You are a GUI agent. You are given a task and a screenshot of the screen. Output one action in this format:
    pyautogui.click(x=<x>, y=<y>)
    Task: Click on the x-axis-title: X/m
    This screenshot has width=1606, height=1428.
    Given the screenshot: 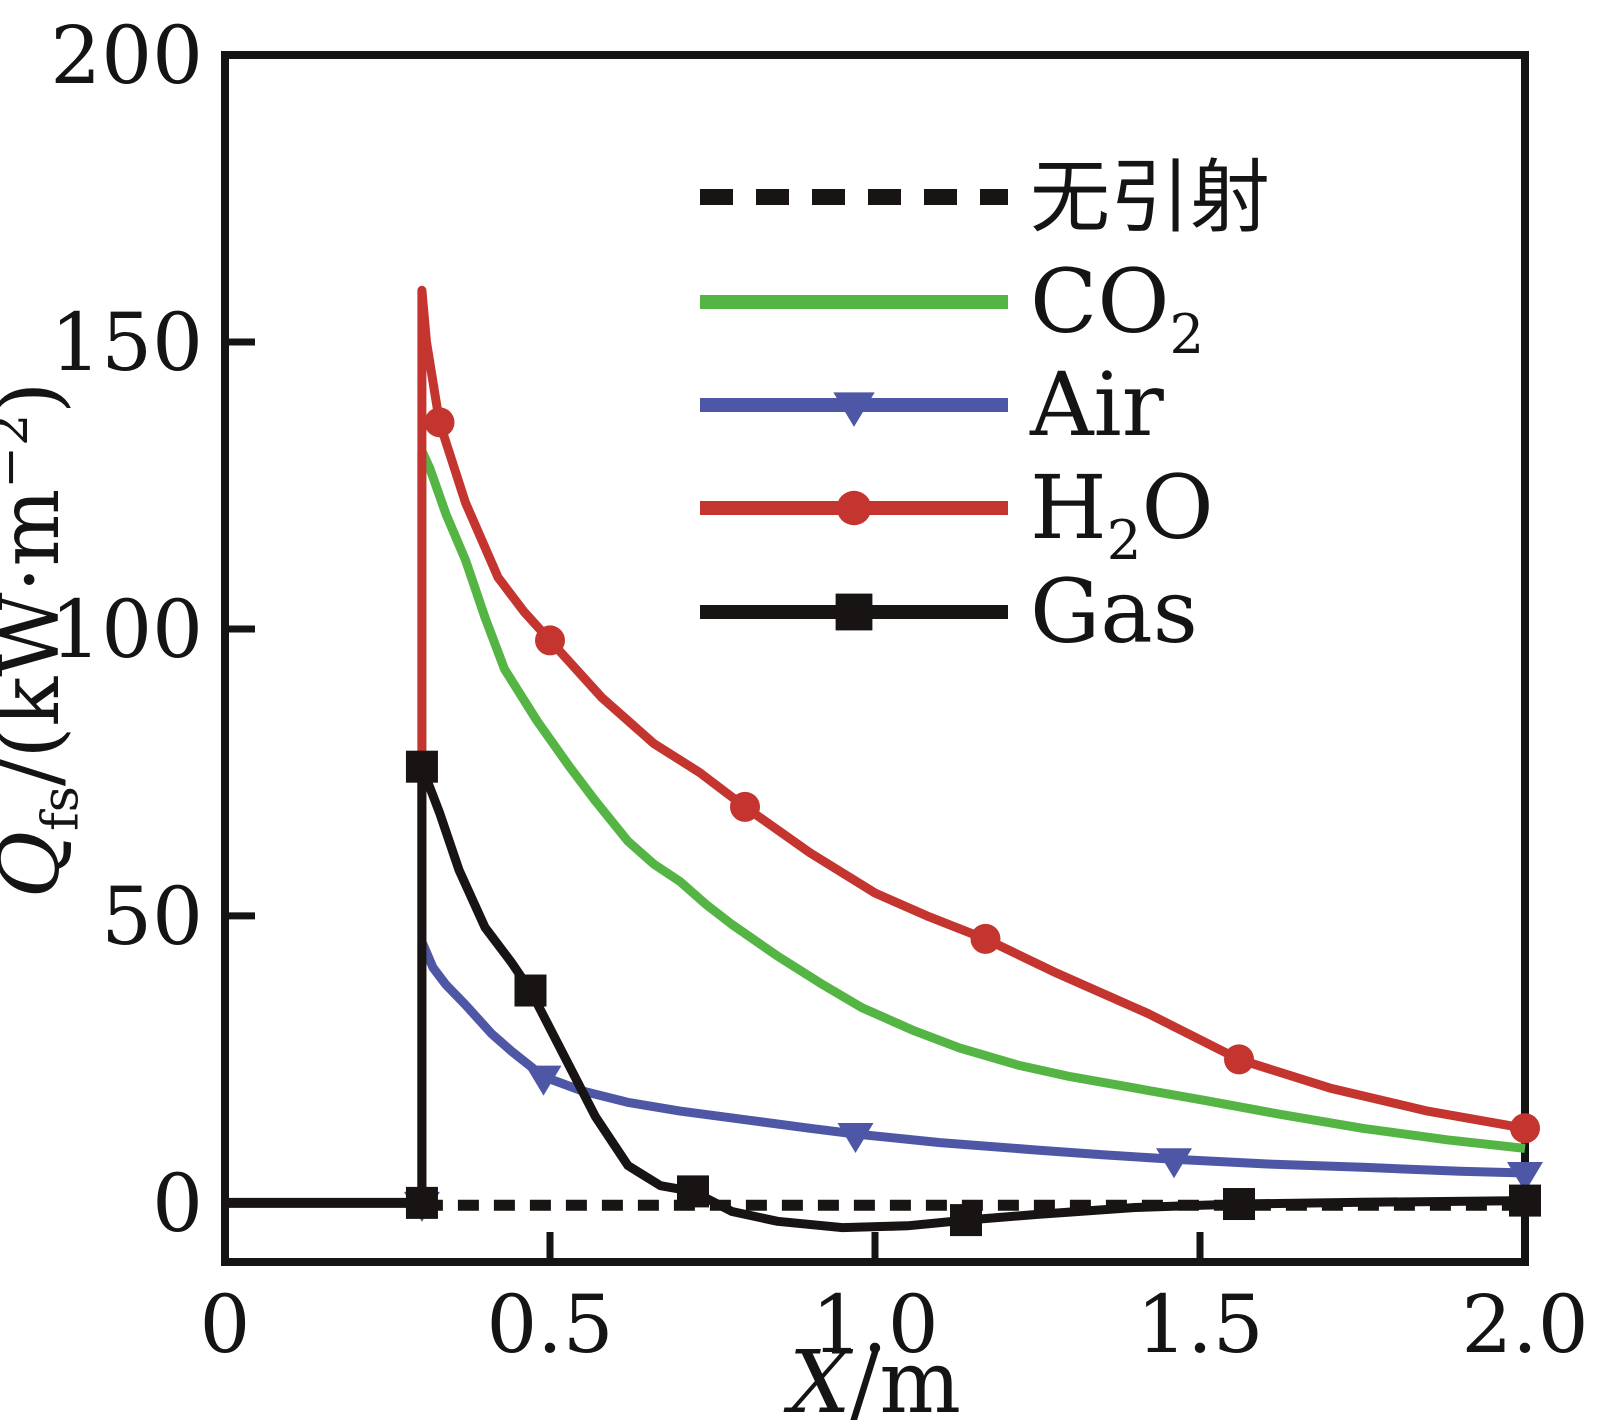 What is the action you would take?
    pyautogui.click(x=872, y=1380)
    